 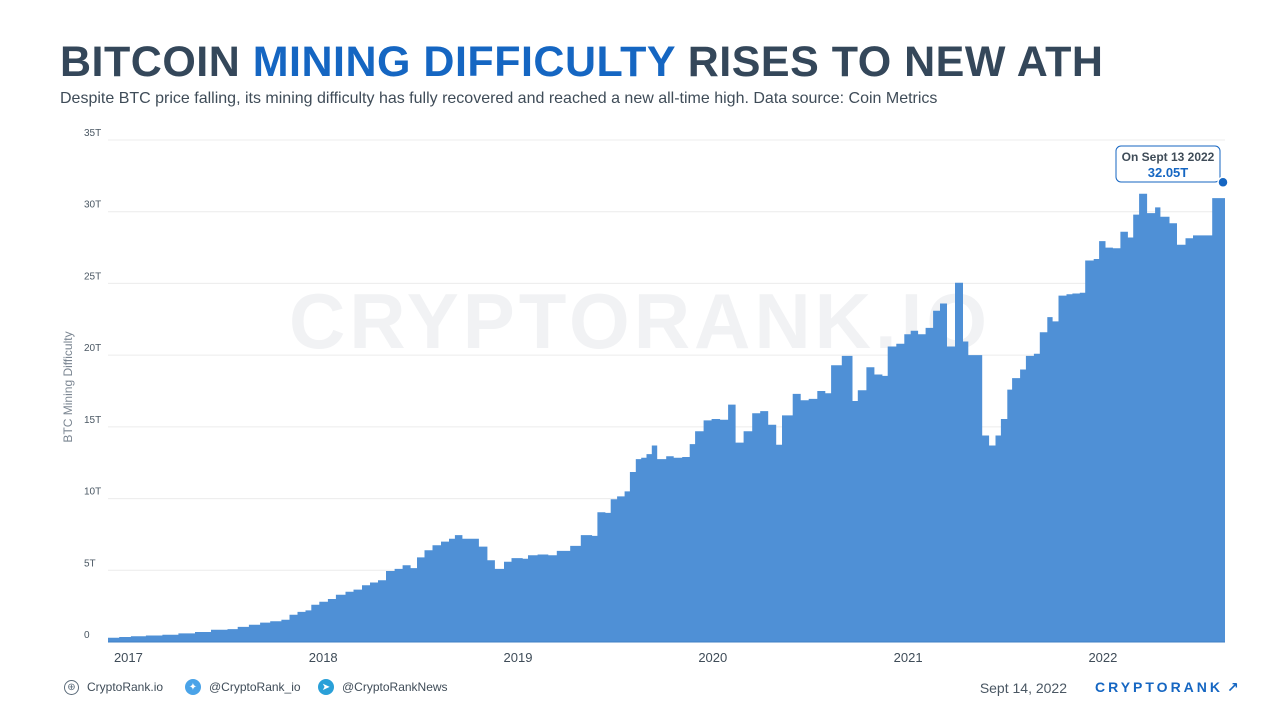 I want to click on x-tick-label: 2018, so click(x=323, y=657).